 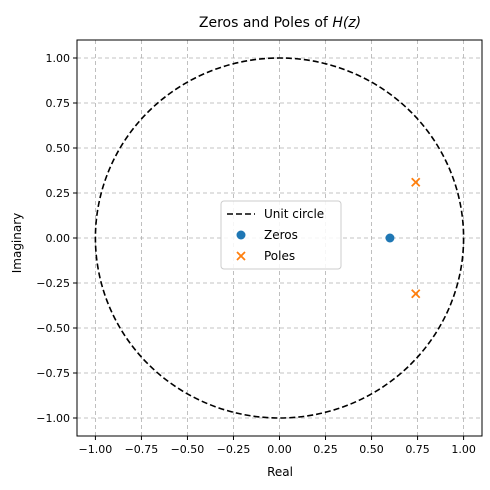 What do you see at coordinates (53, 418) in the screenshot?
I see `y-tick-label: −1.00` at bounding box center [53, 418].